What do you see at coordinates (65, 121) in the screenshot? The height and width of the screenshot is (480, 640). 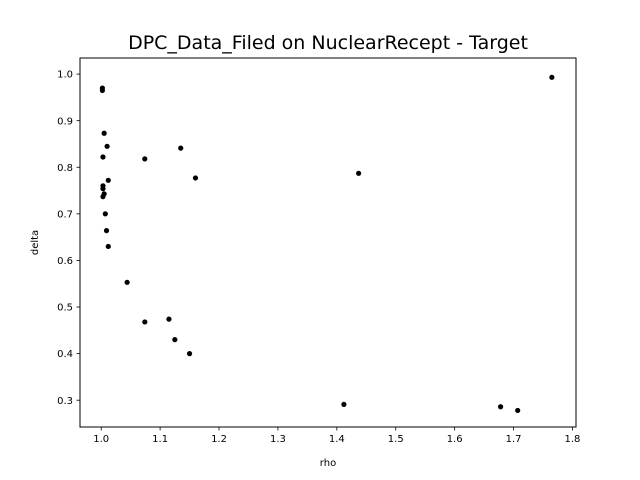 I see `y-tick-label: 0.9` at bounding box center [65, 121].